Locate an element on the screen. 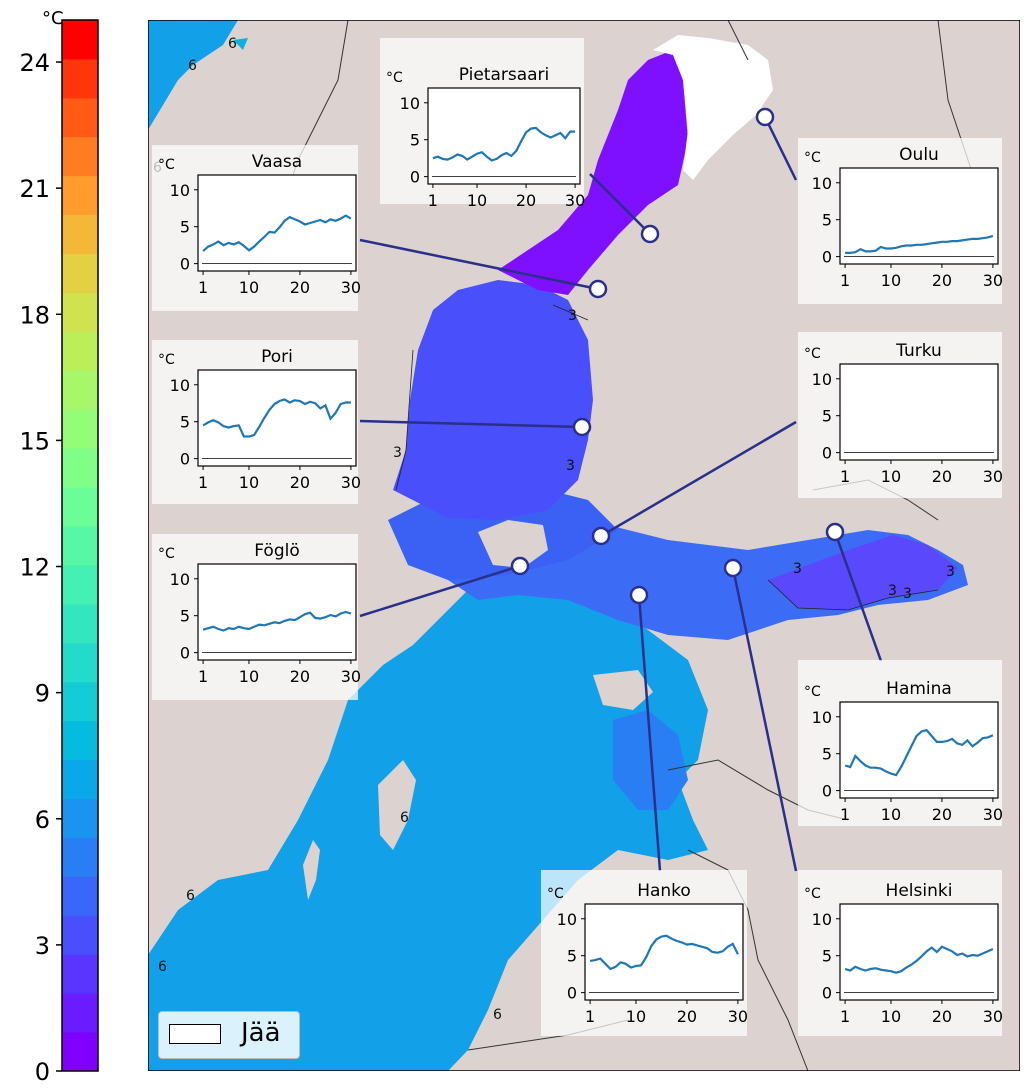  station-chart: Hamina °C 0 5 10 1 10 20 30 is located at coordinates (900, 743).